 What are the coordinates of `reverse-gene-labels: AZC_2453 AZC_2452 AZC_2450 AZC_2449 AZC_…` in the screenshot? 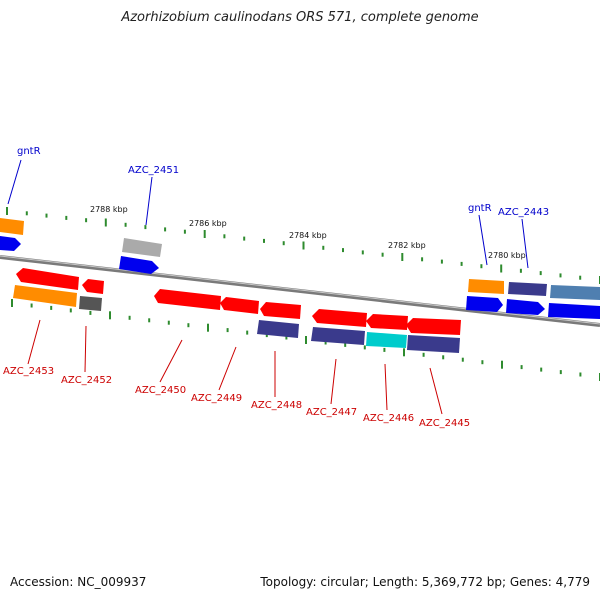 It's located at (236, 397).